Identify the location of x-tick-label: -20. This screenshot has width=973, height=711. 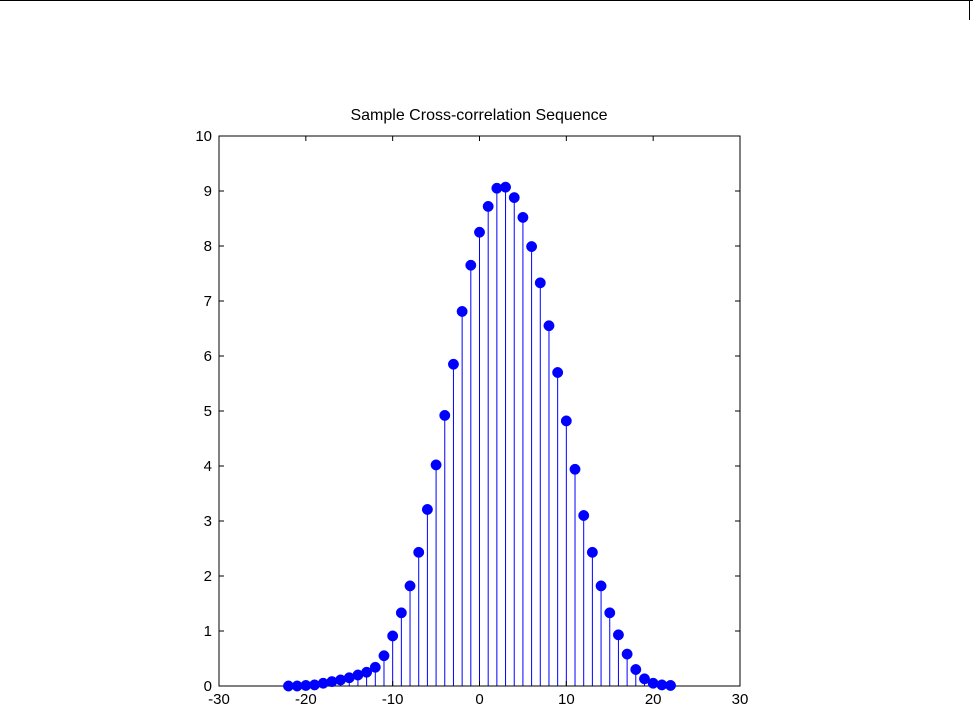
(306, 699).